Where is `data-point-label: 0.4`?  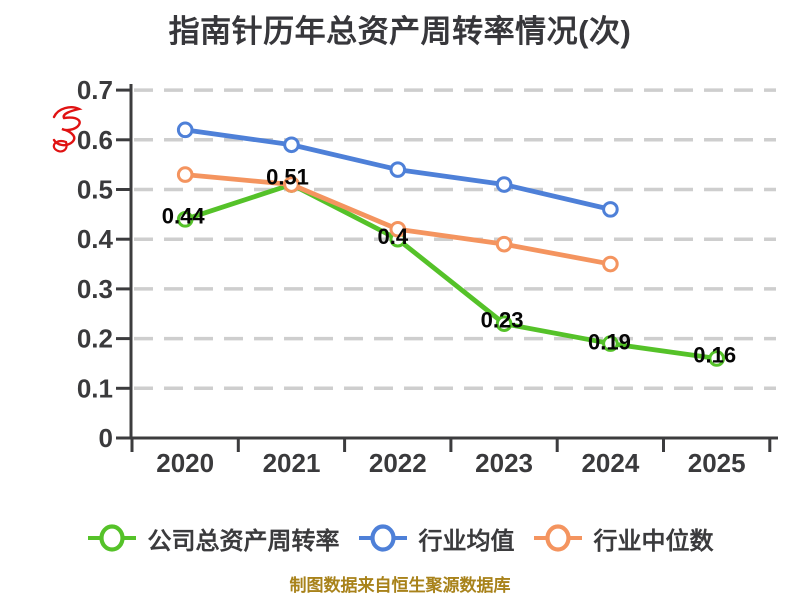
data-point-label: 0.4 is located at coordinates (393, 236).